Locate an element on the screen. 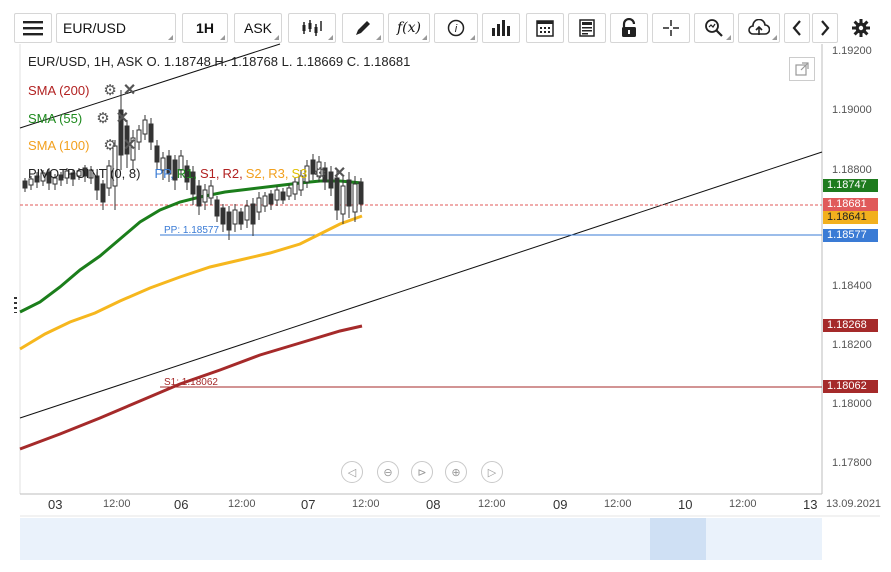 The height and width of the screenshot is (572, 891). scroll-left-button is located at coordinates (797, 28).